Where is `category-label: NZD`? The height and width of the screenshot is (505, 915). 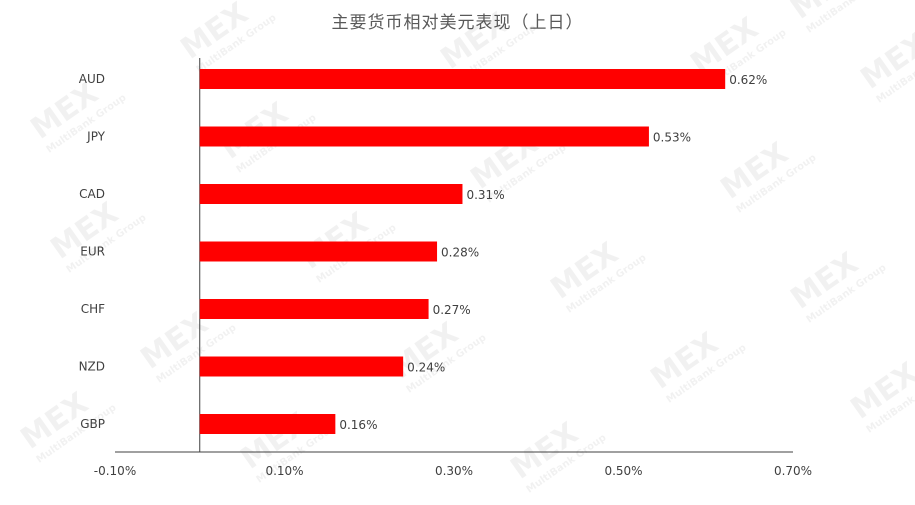 category-label: NZD is located at coordinates (92, 367).